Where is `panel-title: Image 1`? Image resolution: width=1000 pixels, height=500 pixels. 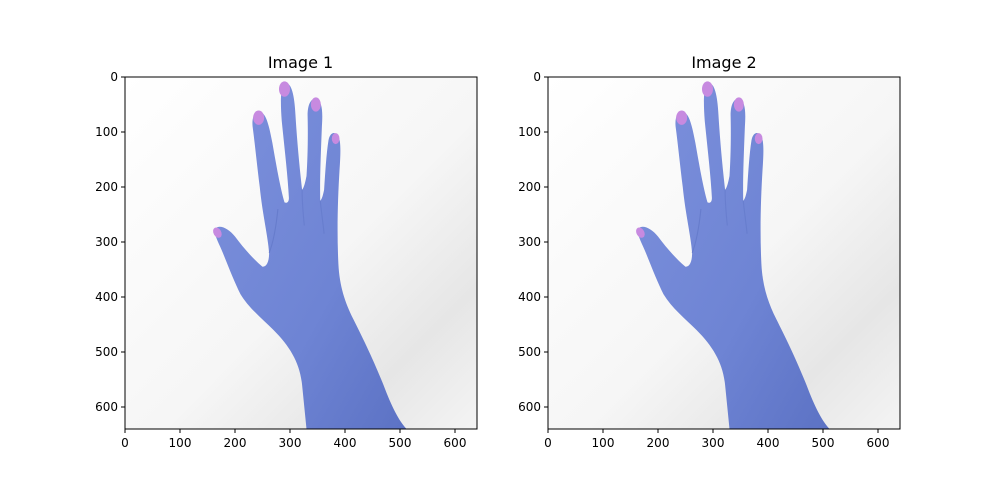 panel-title: Image 1 is located at coordinates (300, 62).